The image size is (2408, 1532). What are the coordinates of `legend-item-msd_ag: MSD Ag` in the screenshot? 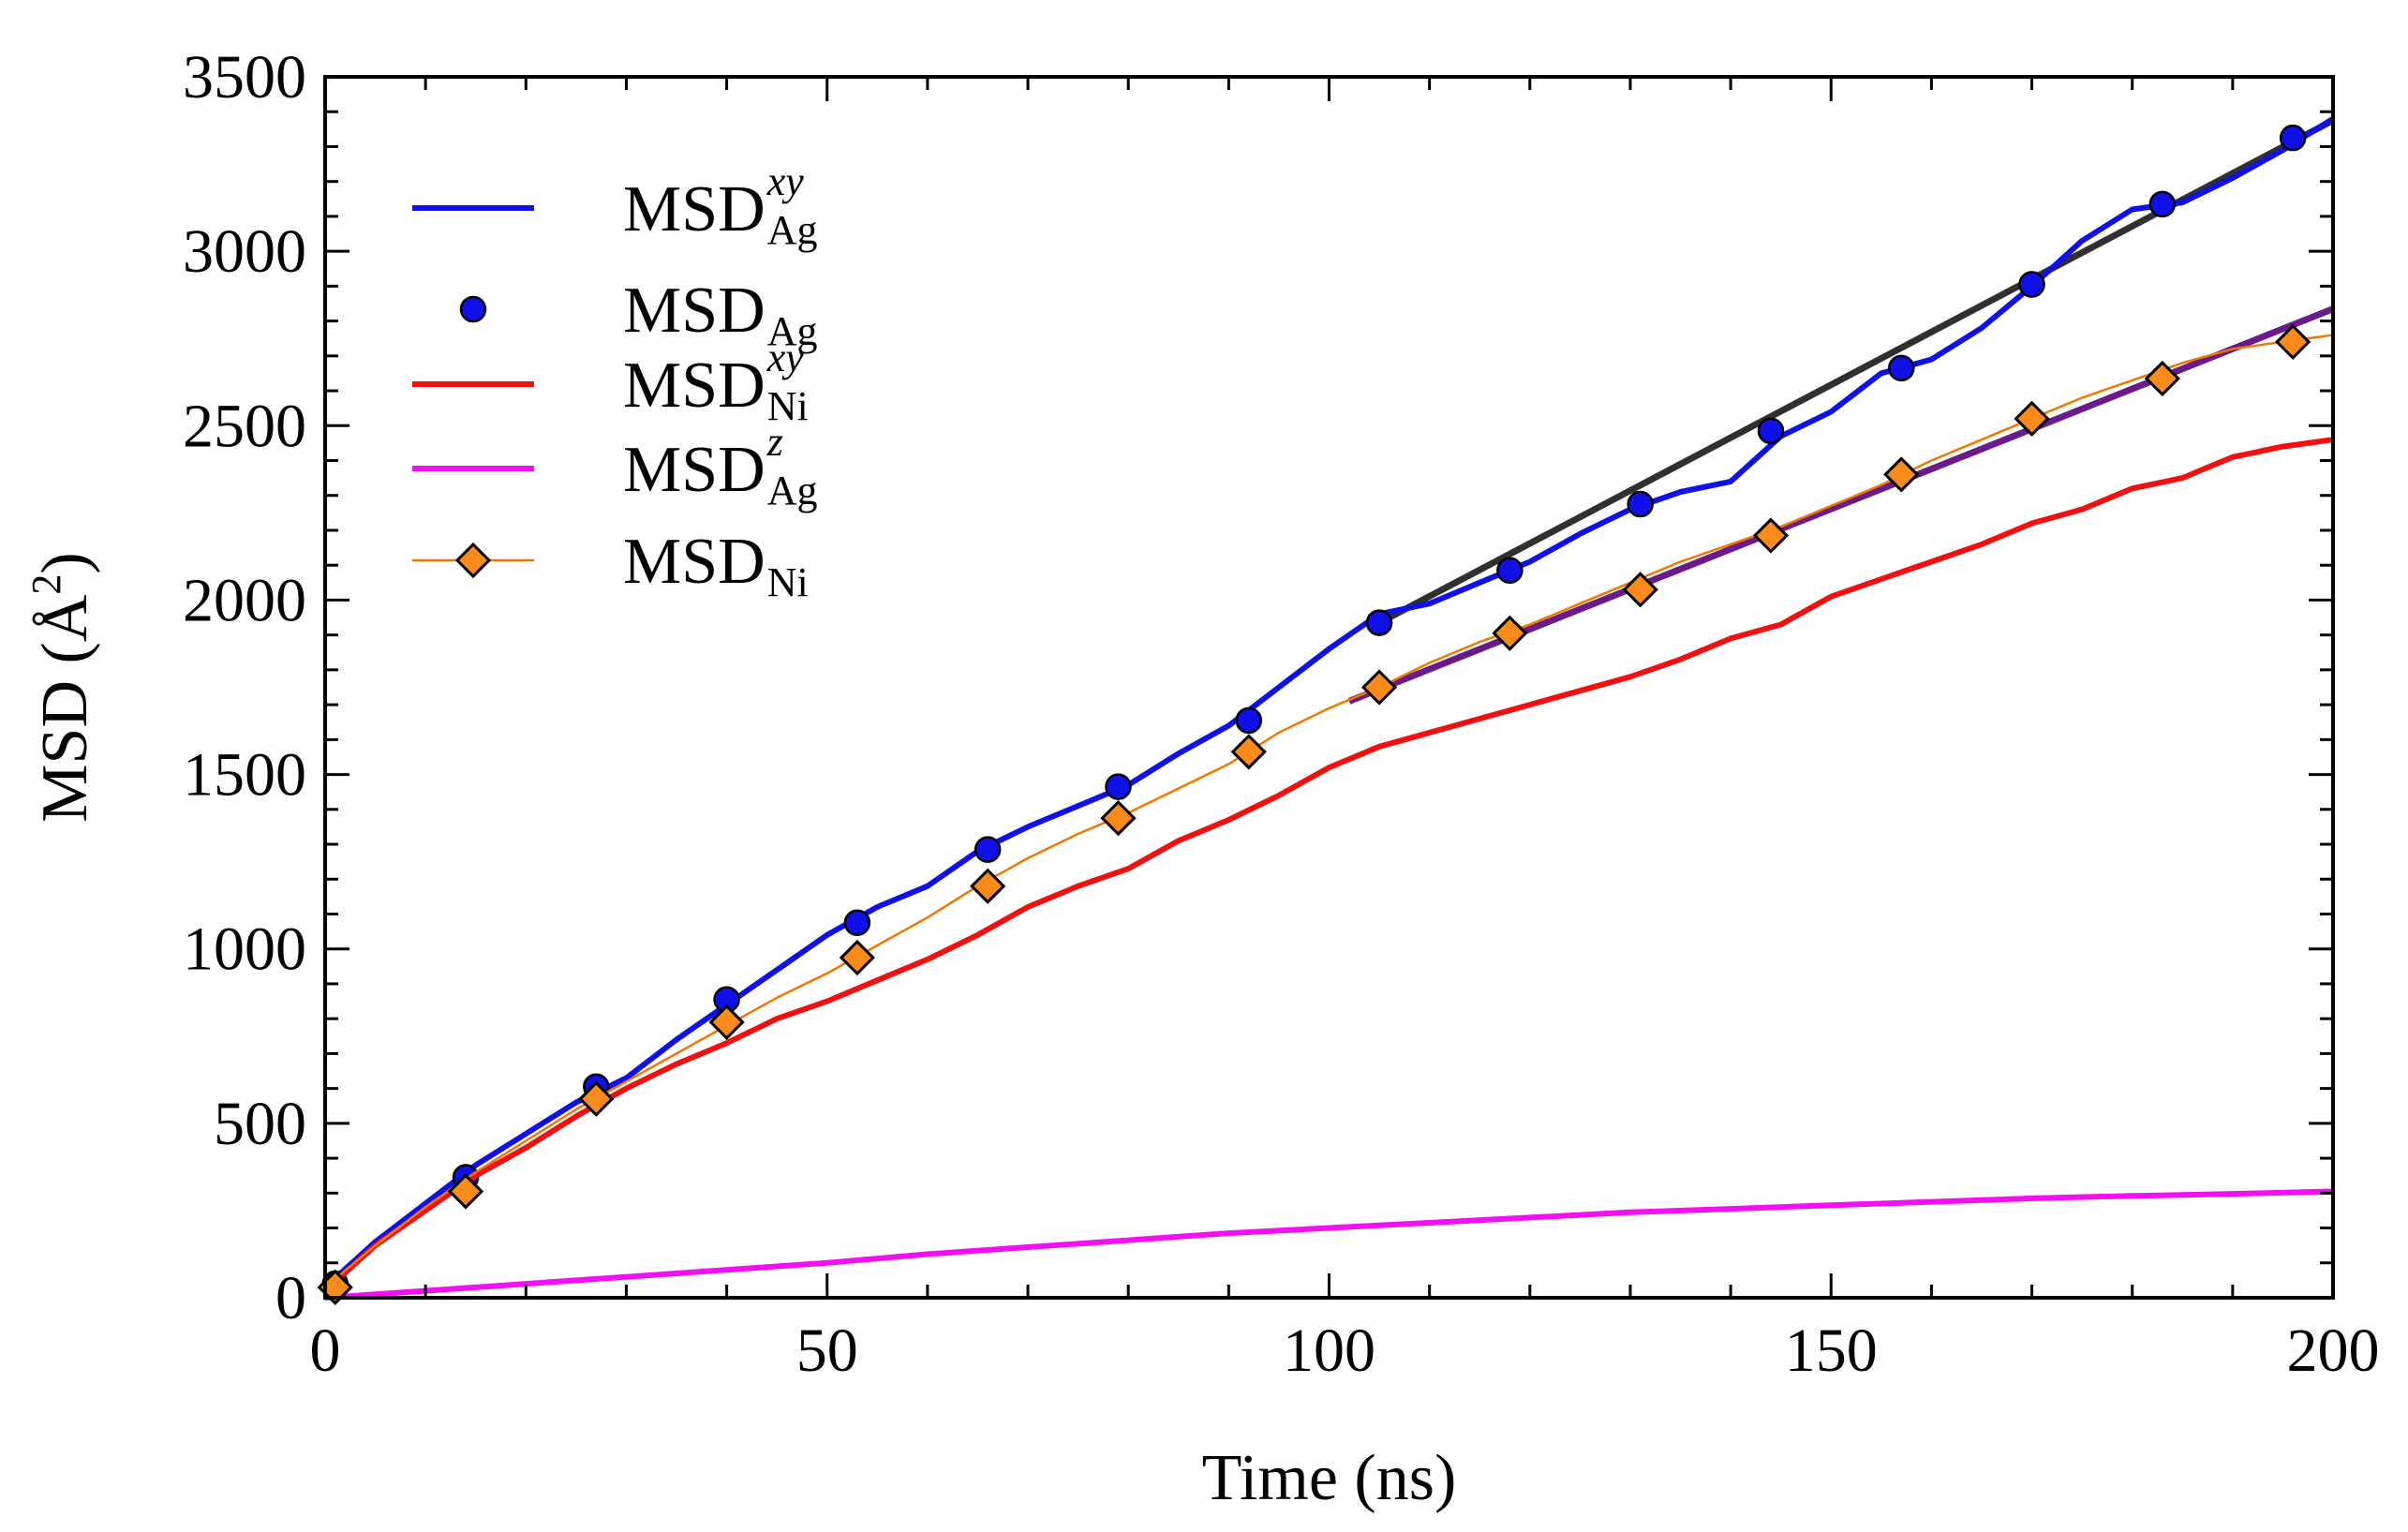 It's located at (638, 314).